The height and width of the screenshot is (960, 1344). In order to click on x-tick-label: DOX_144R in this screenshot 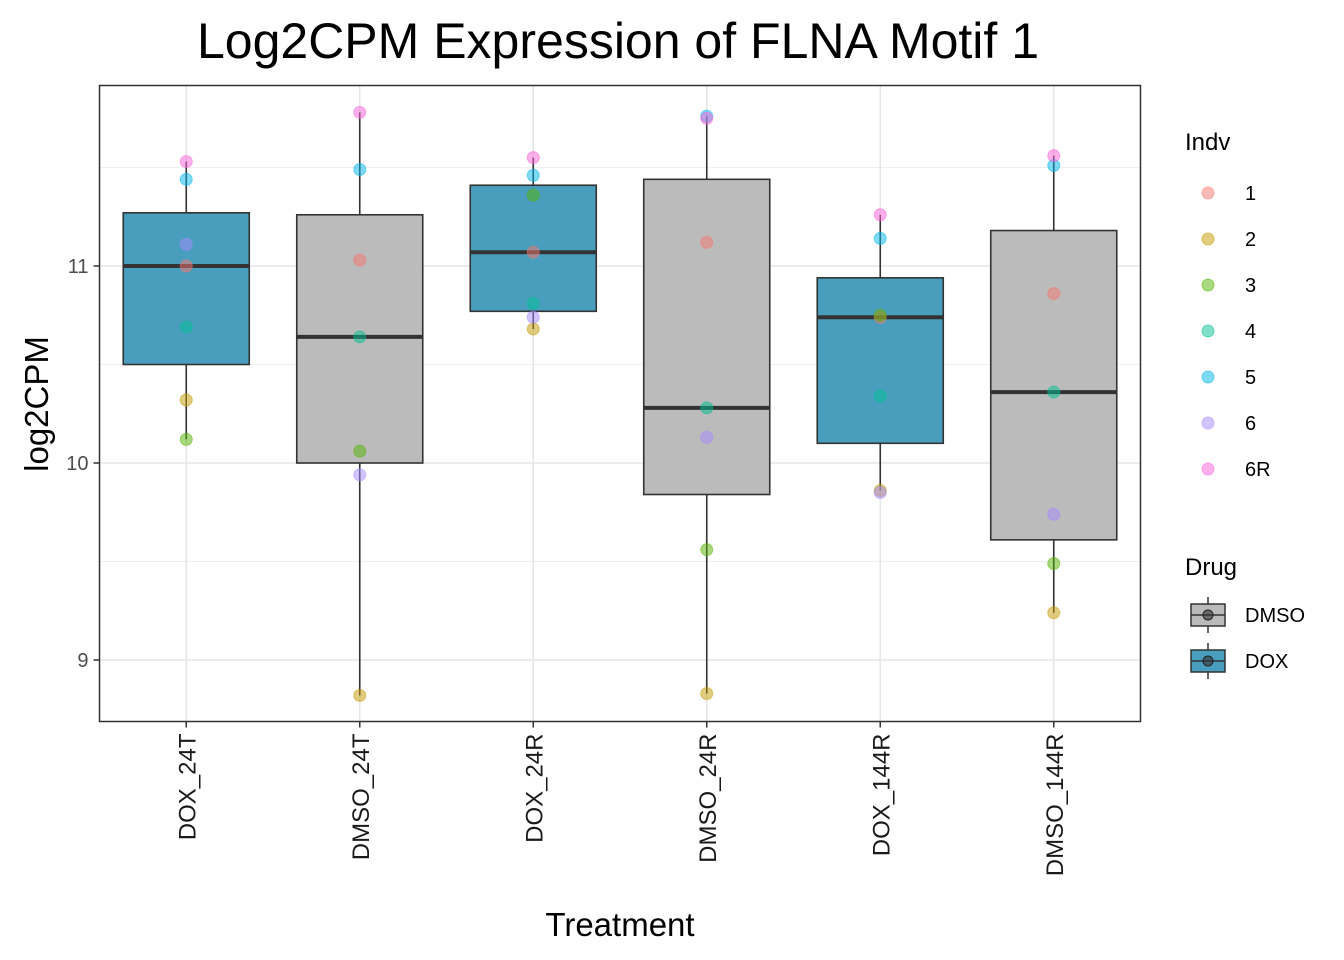, I will do `click(881, 795)`.